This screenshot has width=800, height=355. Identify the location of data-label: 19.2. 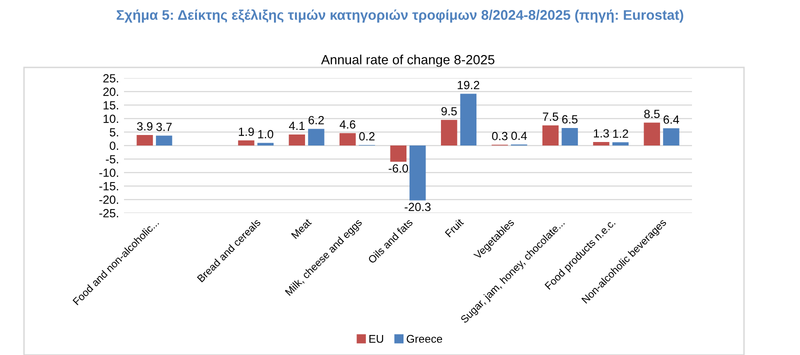
(469, 85).